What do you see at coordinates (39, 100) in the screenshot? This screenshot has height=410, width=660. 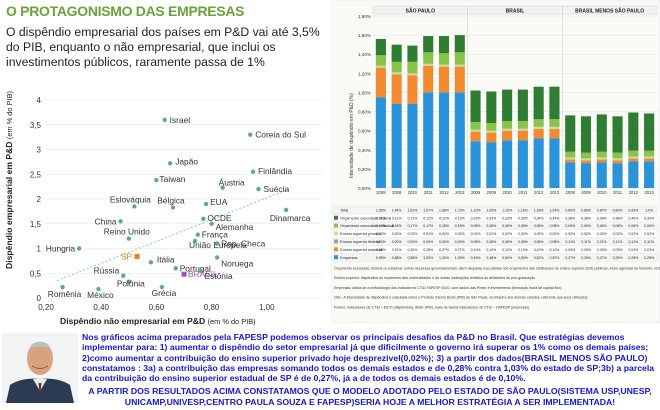 I see `scatter-y-tick: 4` at bounding box center [39, 100].